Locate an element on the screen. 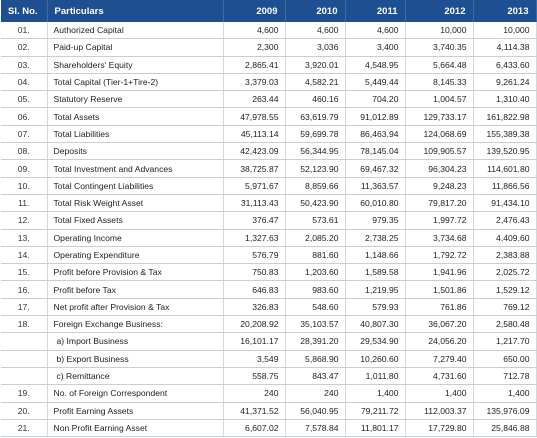 This screenshot has width=537, height=438. value-cell: 1,589.58 is located at coordinates (375, 272).